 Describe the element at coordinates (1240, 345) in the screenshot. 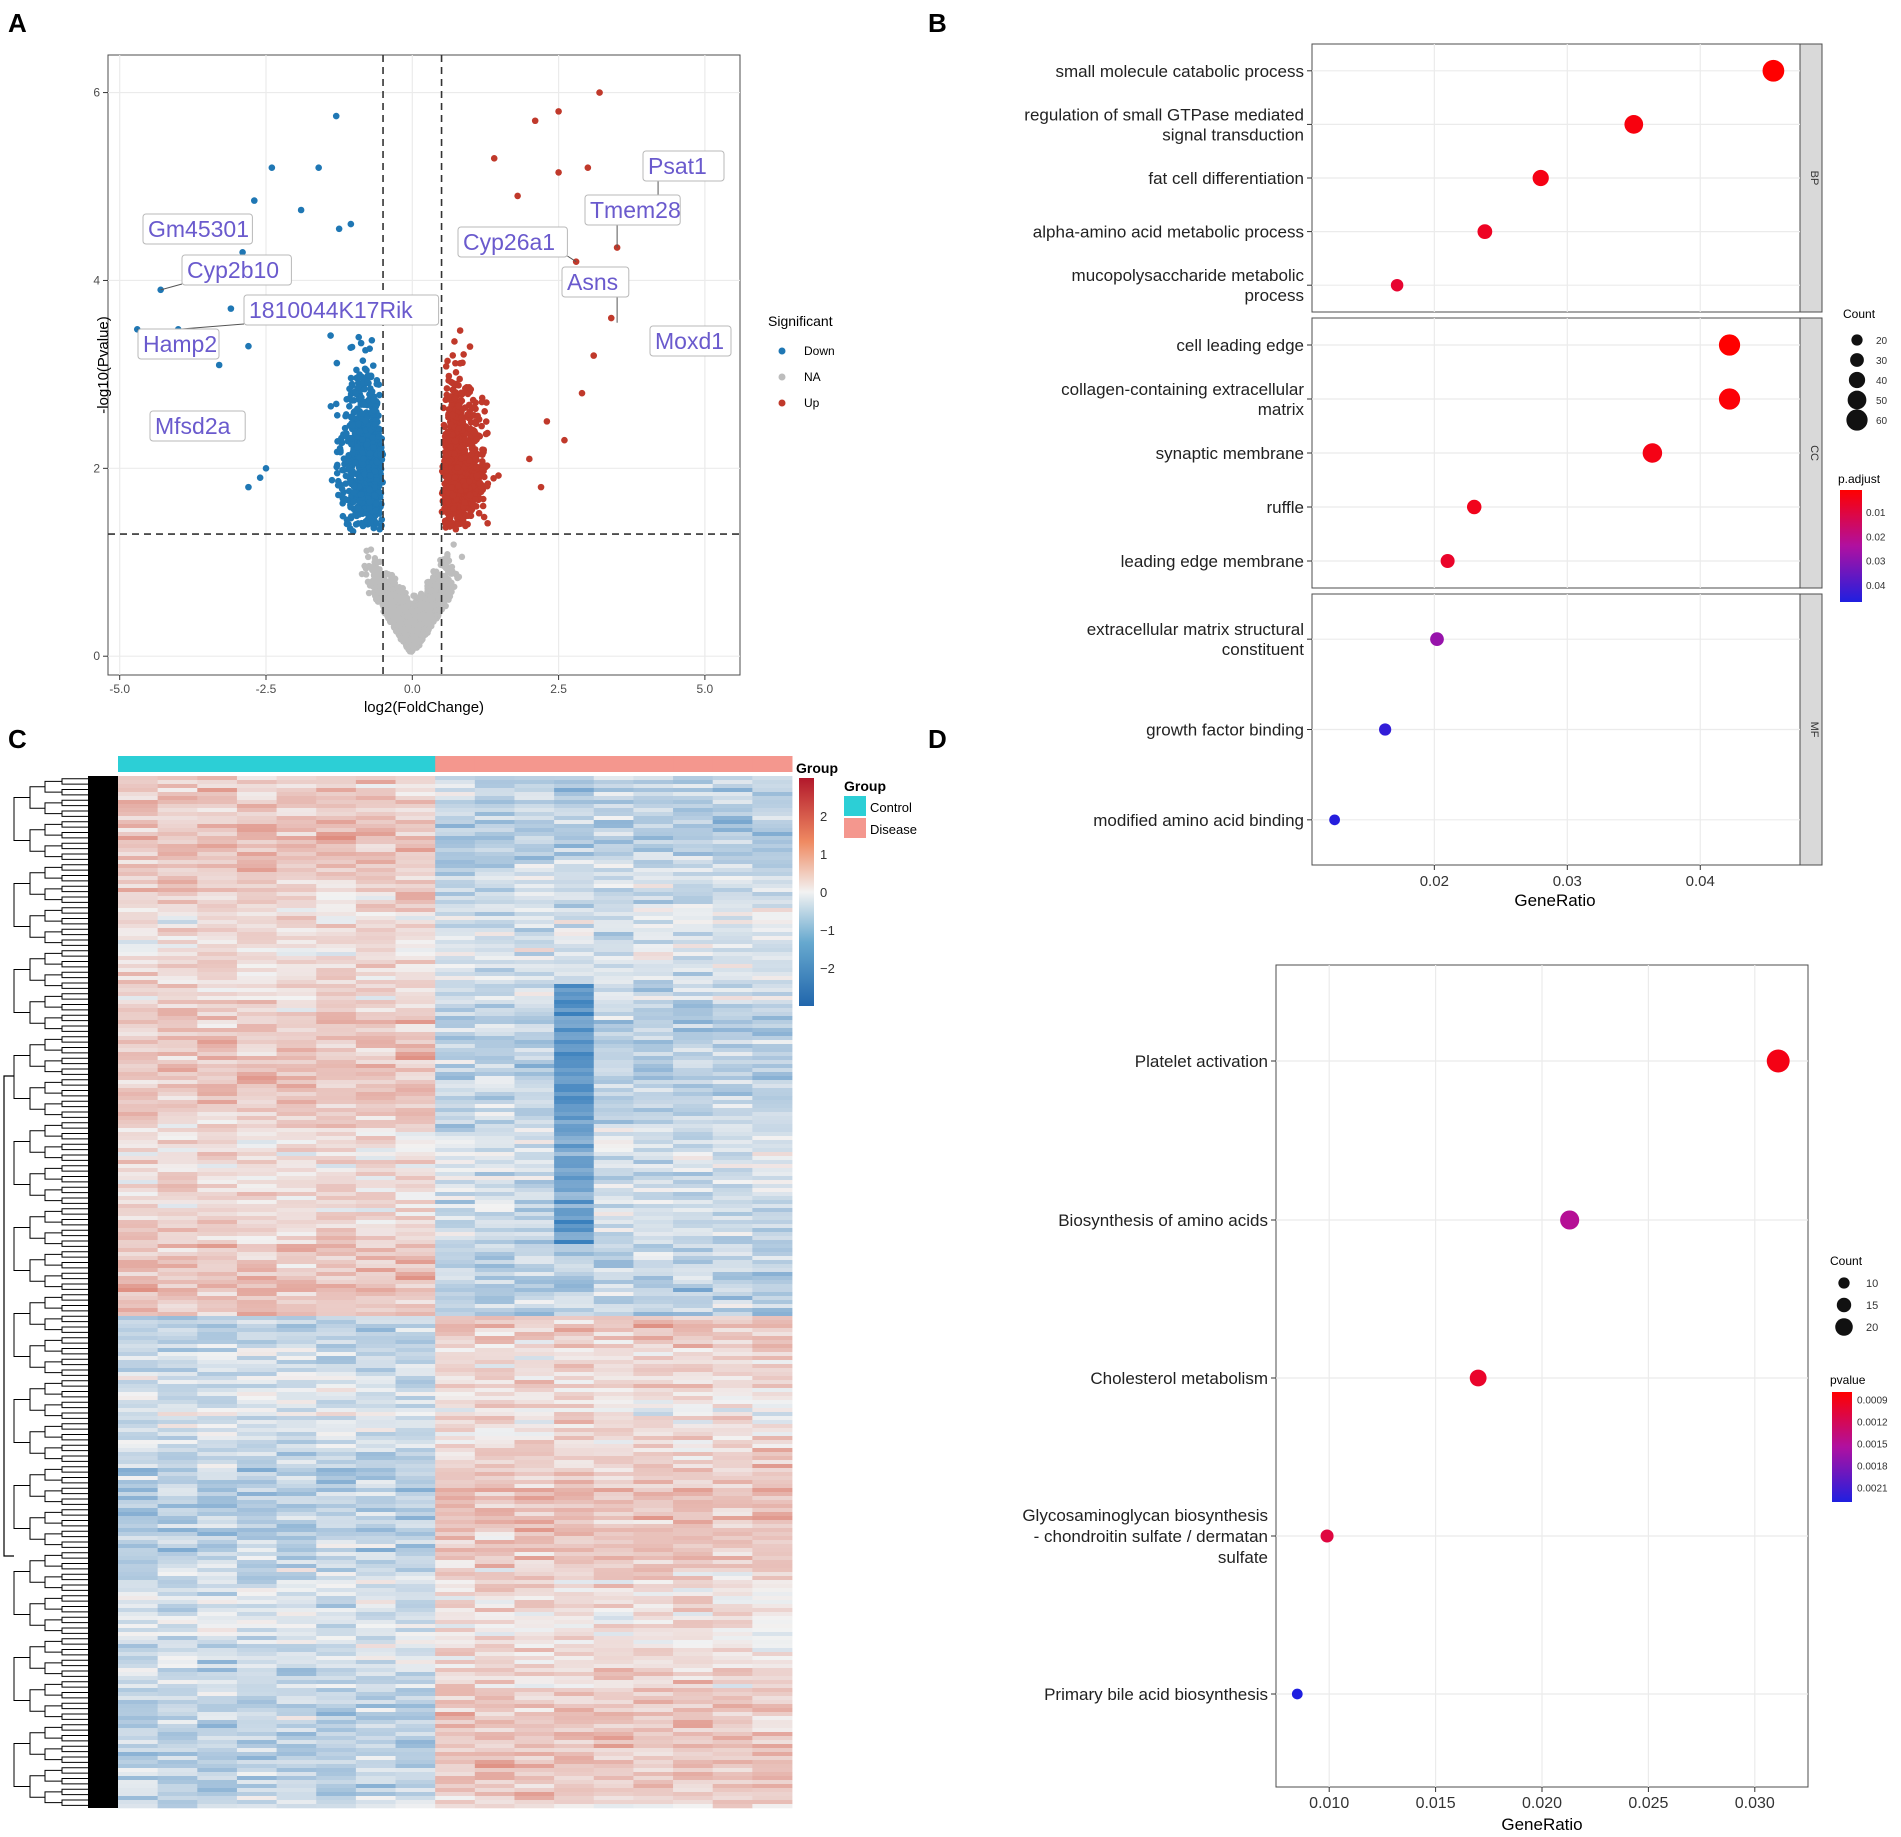

I see `go-term-label: cell leading edge` at that location.